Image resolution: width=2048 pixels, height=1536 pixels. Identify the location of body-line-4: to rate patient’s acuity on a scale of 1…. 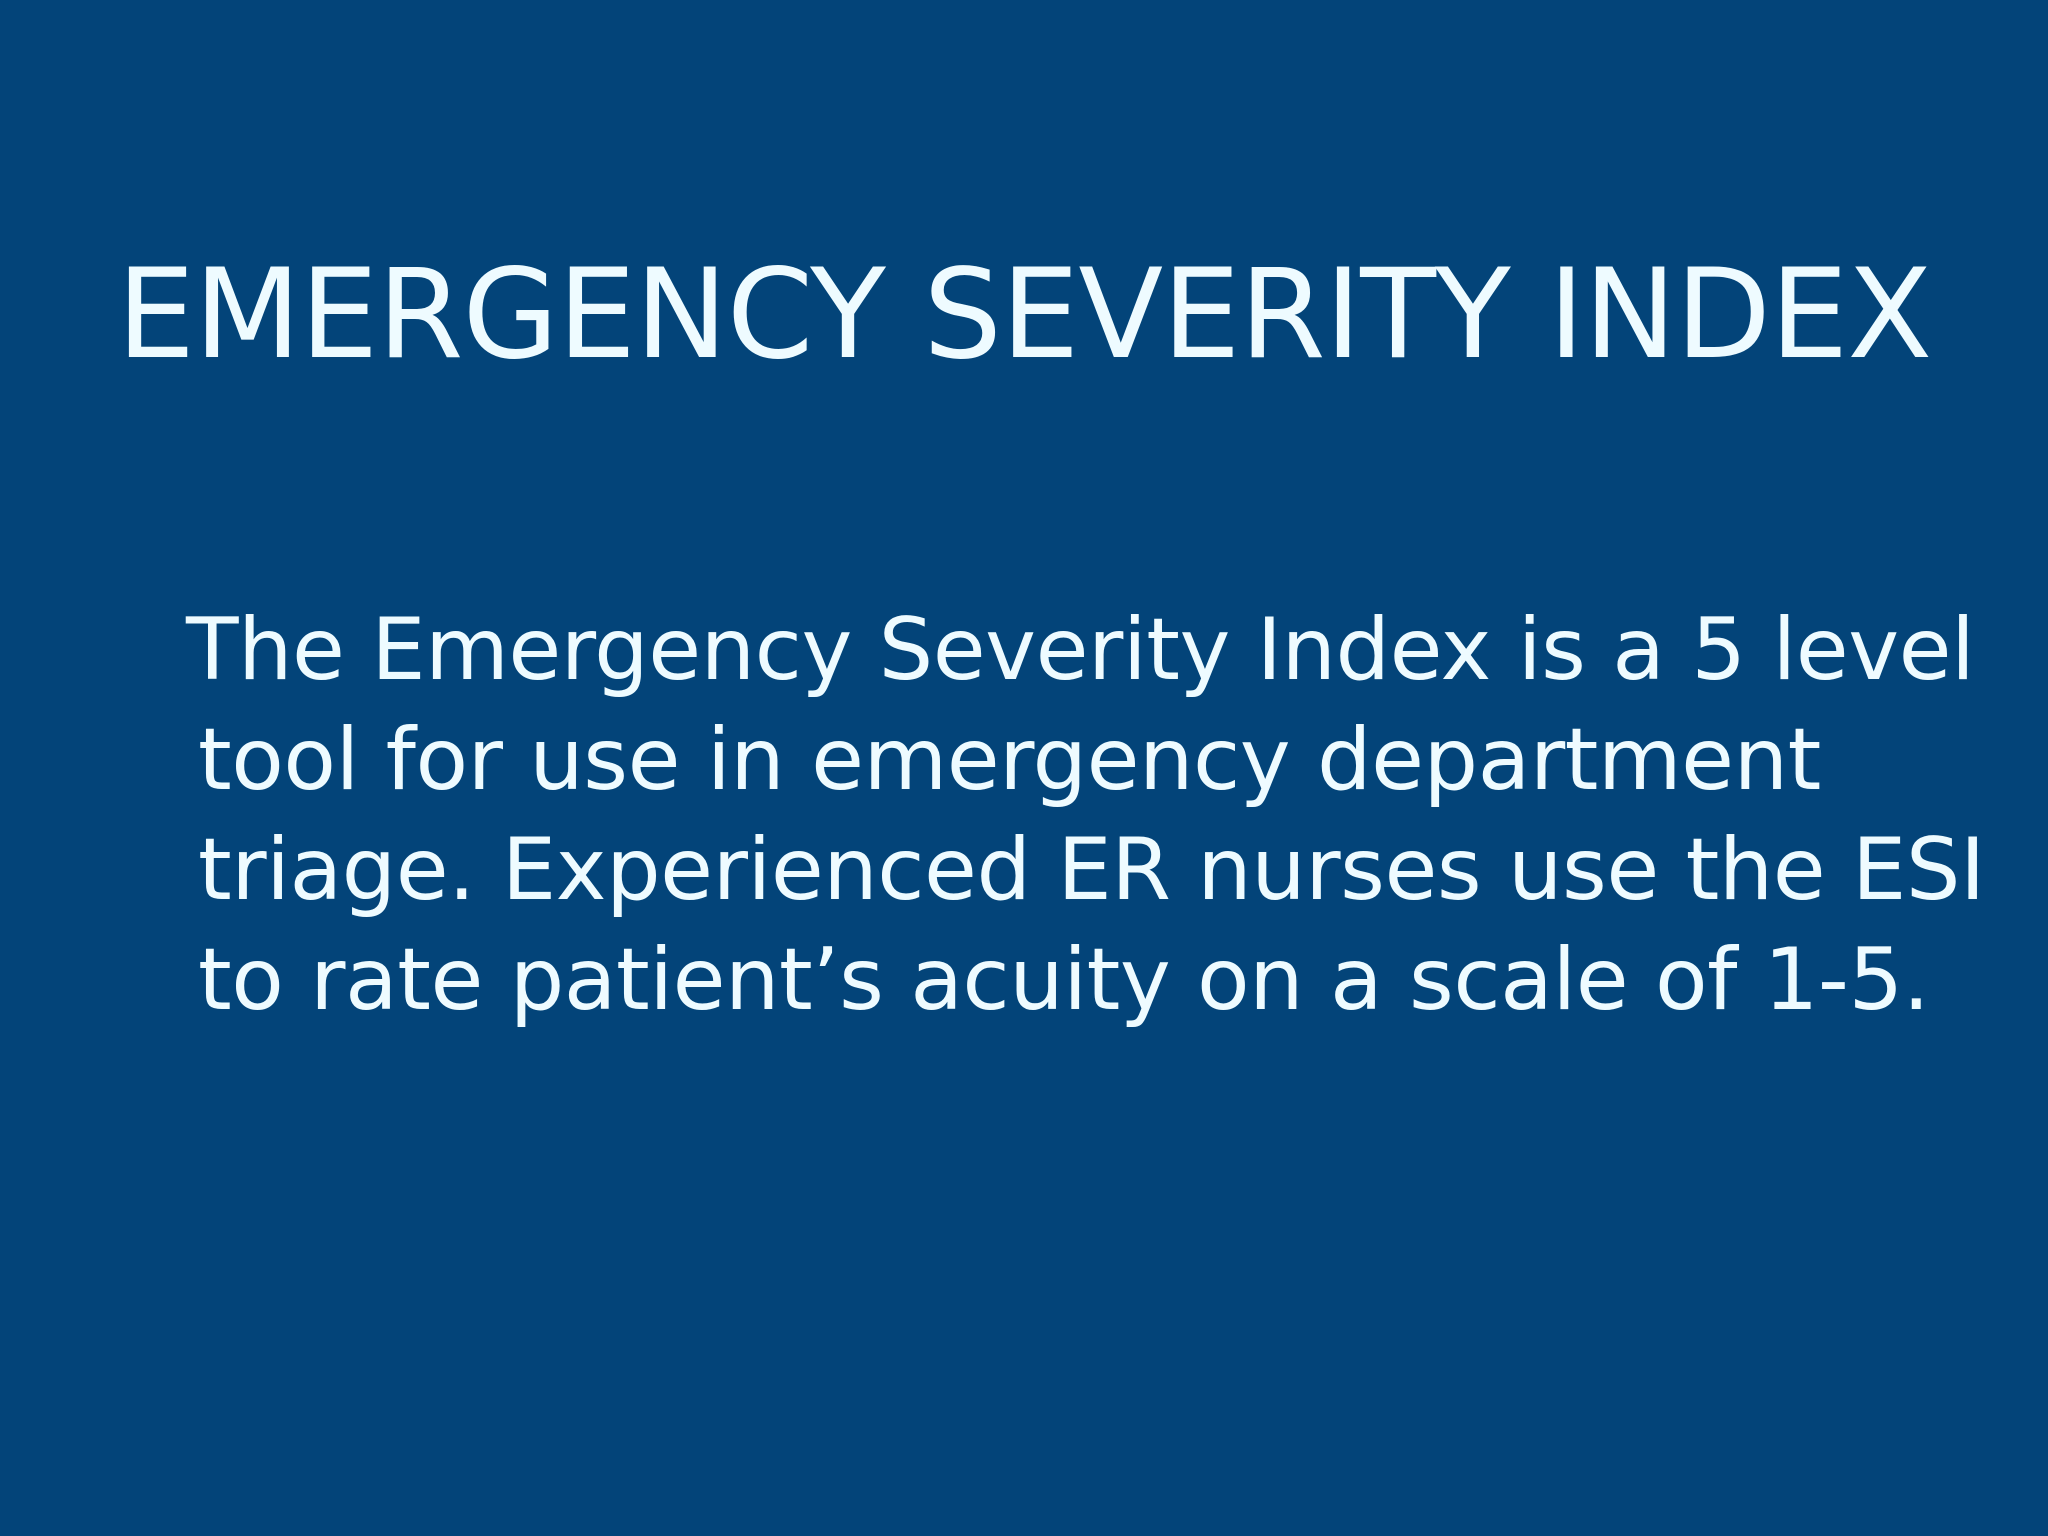
(1064, 980).